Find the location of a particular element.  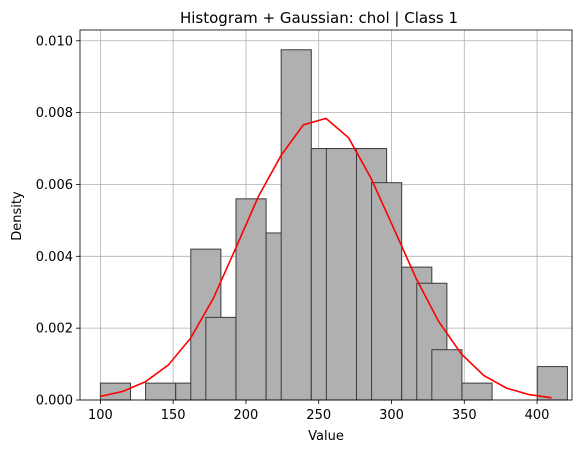

x-tick-label: 350 is located at coordinates (464, 415).